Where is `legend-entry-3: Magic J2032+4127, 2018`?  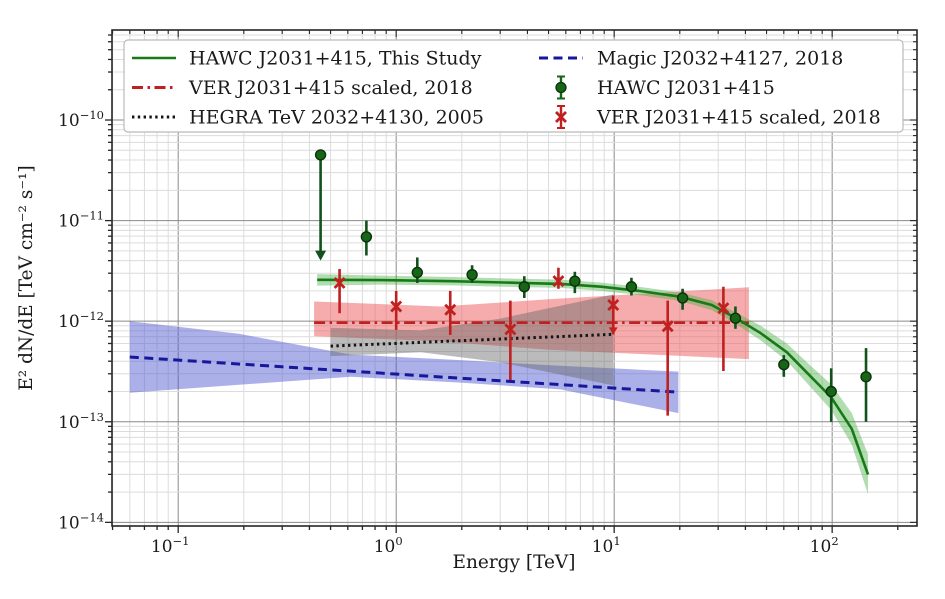 legend-entry-3: Magic J2032+4127, 2018 is located at coordinates (691, 59).